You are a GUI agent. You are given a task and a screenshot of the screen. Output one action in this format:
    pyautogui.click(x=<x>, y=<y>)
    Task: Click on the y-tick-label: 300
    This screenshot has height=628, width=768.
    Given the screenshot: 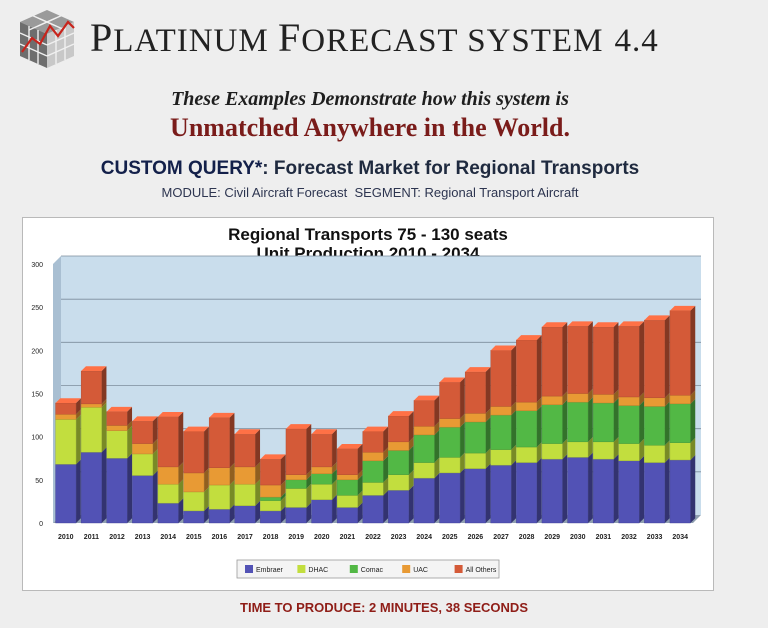 What is the action you would take?
    pyautogui.click(x=37, y=265)
    